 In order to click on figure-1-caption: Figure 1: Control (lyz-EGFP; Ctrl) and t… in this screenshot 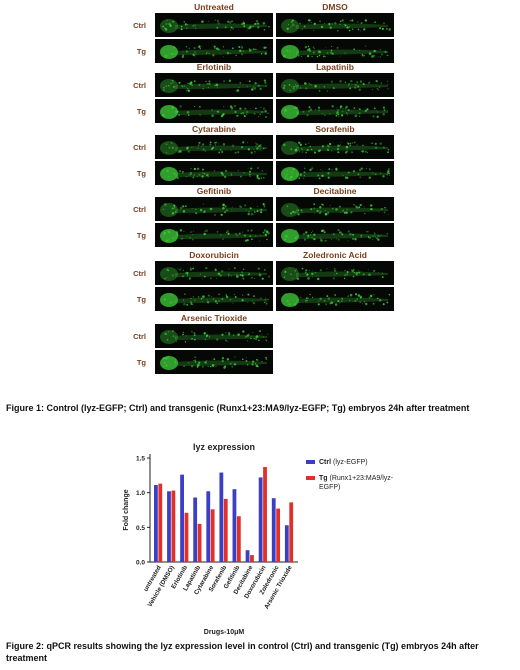, I will do `click(238, 408)`.